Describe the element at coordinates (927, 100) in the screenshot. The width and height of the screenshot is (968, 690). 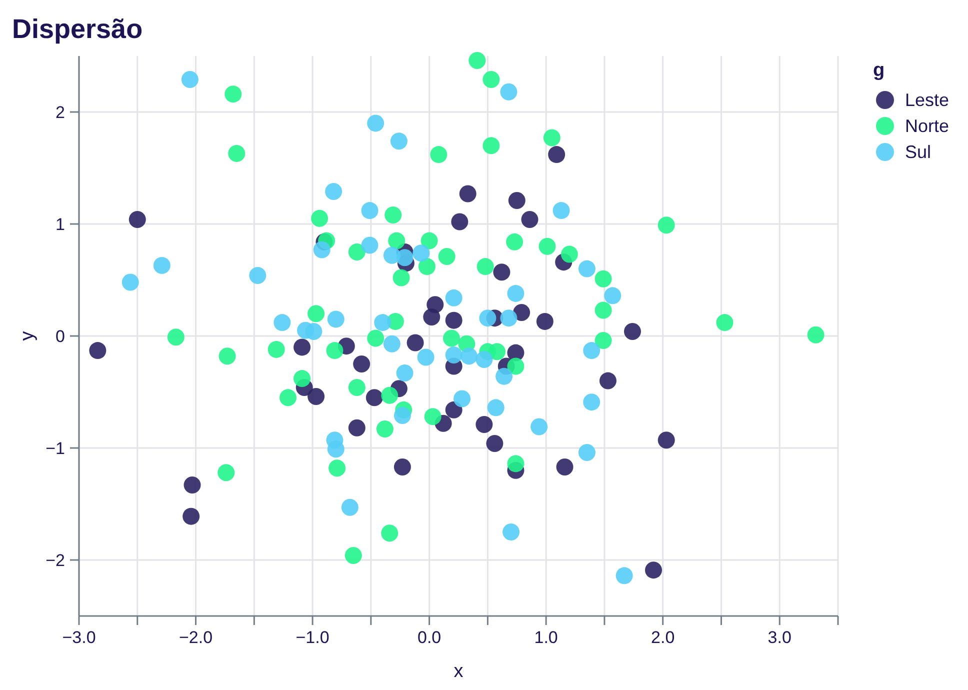
I see `legend-label: Leste` at that location.